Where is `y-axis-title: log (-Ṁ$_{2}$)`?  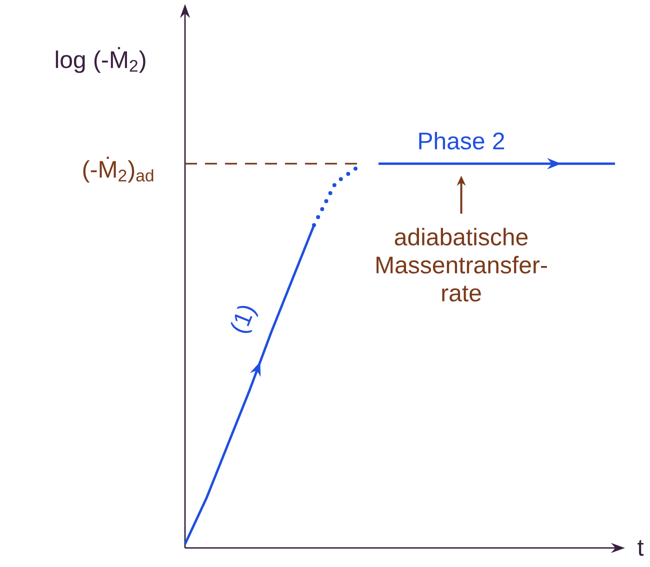
y-axis-title: log (-Ṁ$_{2}$) is located at coordinates (101, 60).